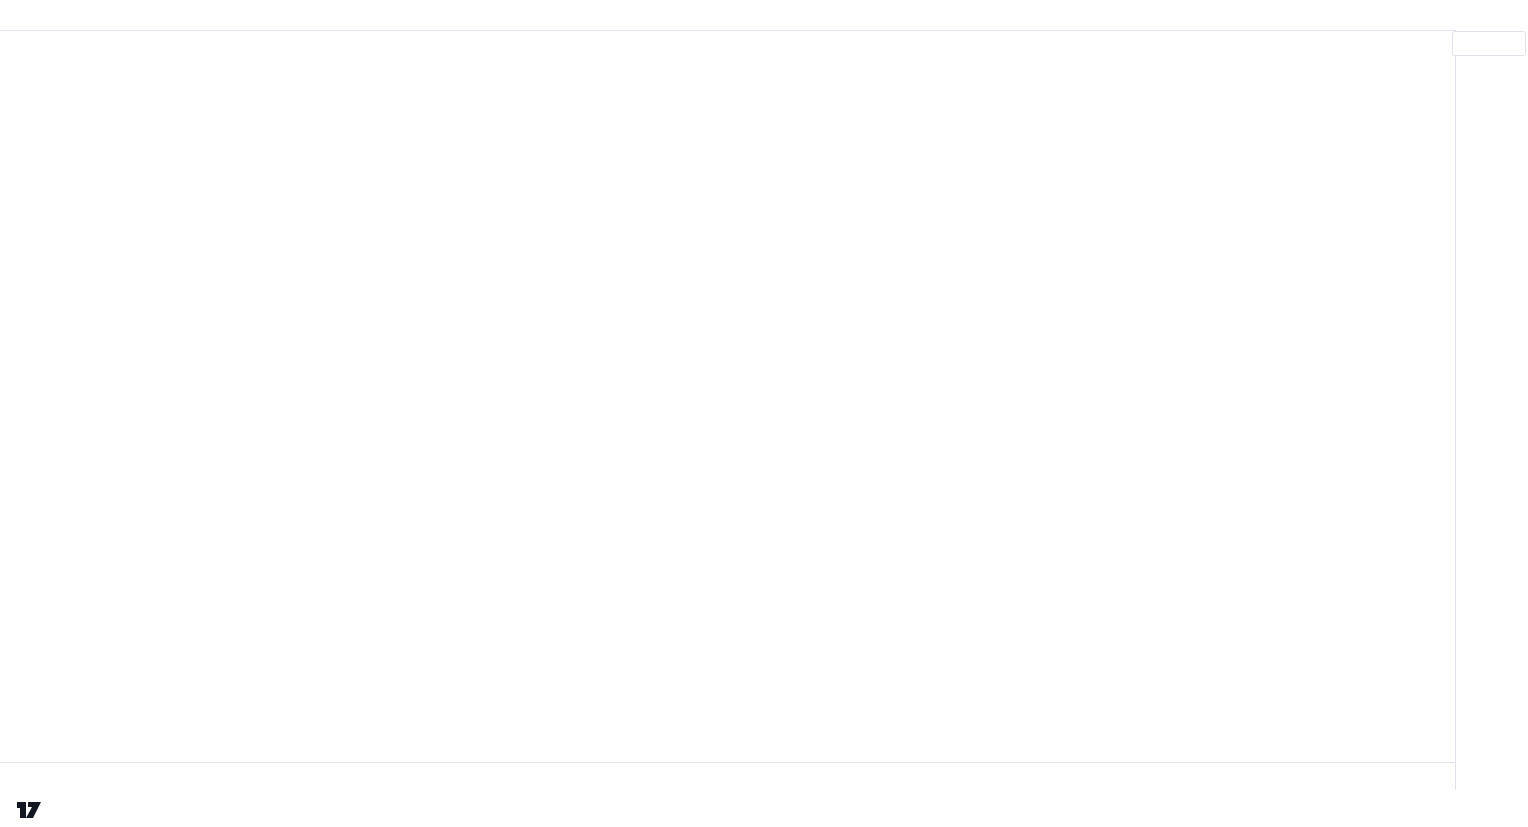  Describe the element at coordinates (29, 810) in the screenshot. I see `tradingview-logo-icon` at that location.